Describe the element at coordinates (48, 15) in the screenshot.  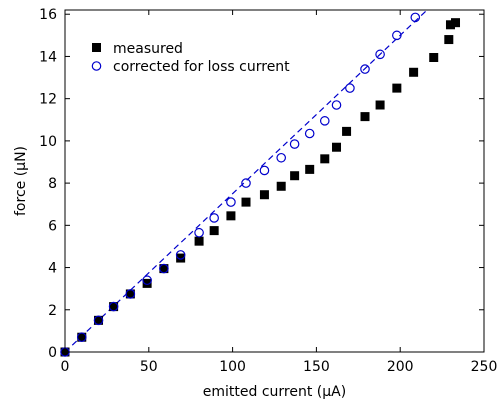
I see `y-tick-label: 16` at that location.